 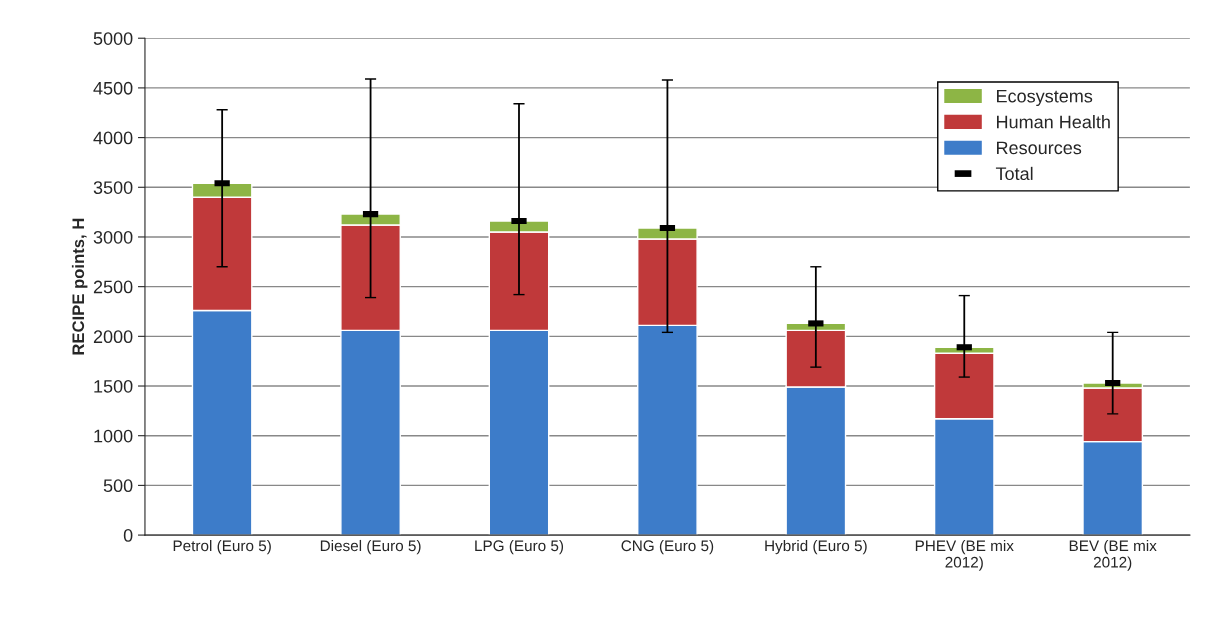 I want to click on x-tick-label: Hybrid (Euro 5), so click(x=816, y=547).